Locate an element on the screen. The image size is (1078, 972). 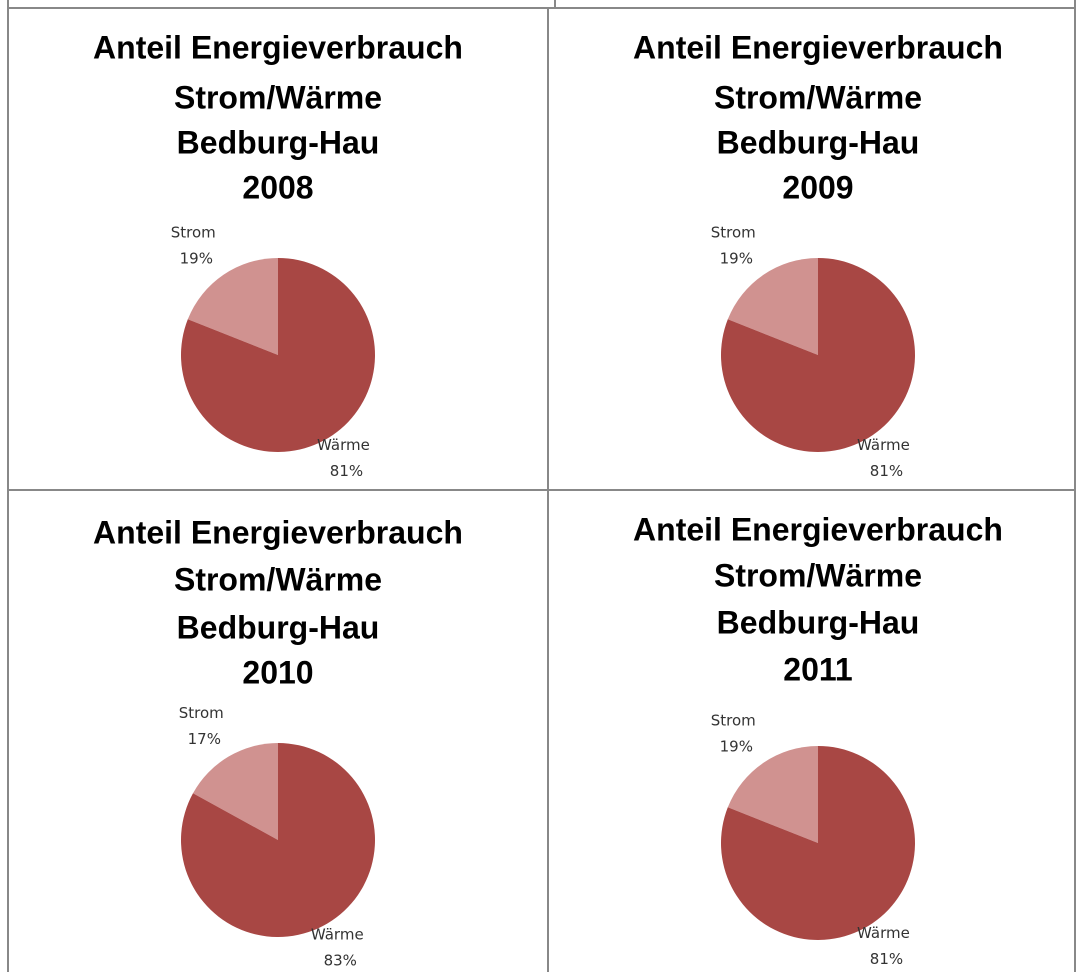
chart-title: 2010 is located at coordinates (277, 672).